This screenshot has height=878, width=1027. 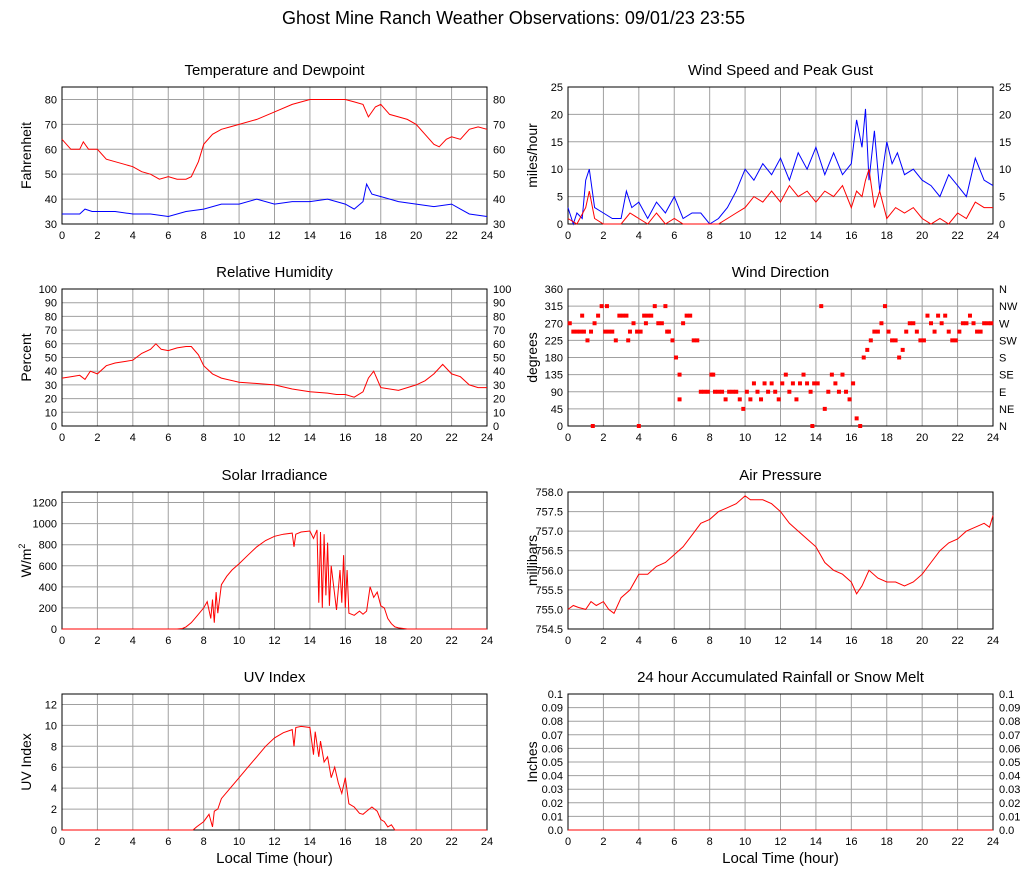 I want to click on x-tick-label: 2, so click(x=603, y=438).